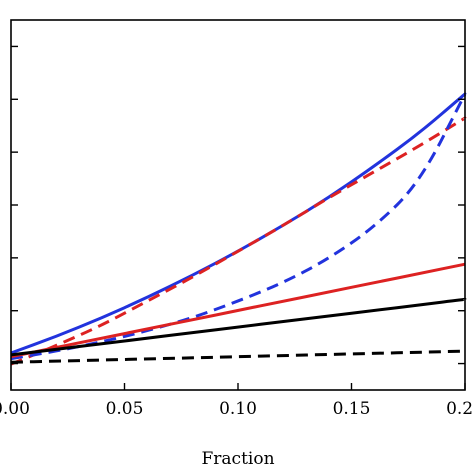 This screenshot has height=474, width=474. Describe the element at coordinates (352, 409) in the screenshot. I see `x-tick-label: 0.15` at that location.